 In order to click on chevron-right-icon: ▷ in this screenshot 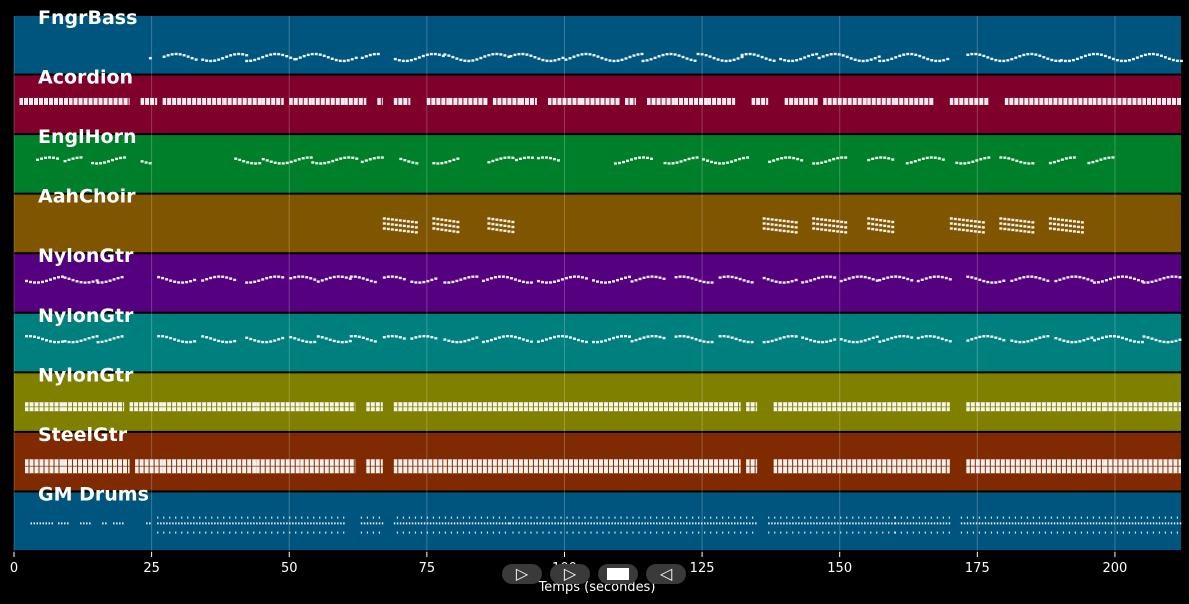, I will do `click(570, 573)`.